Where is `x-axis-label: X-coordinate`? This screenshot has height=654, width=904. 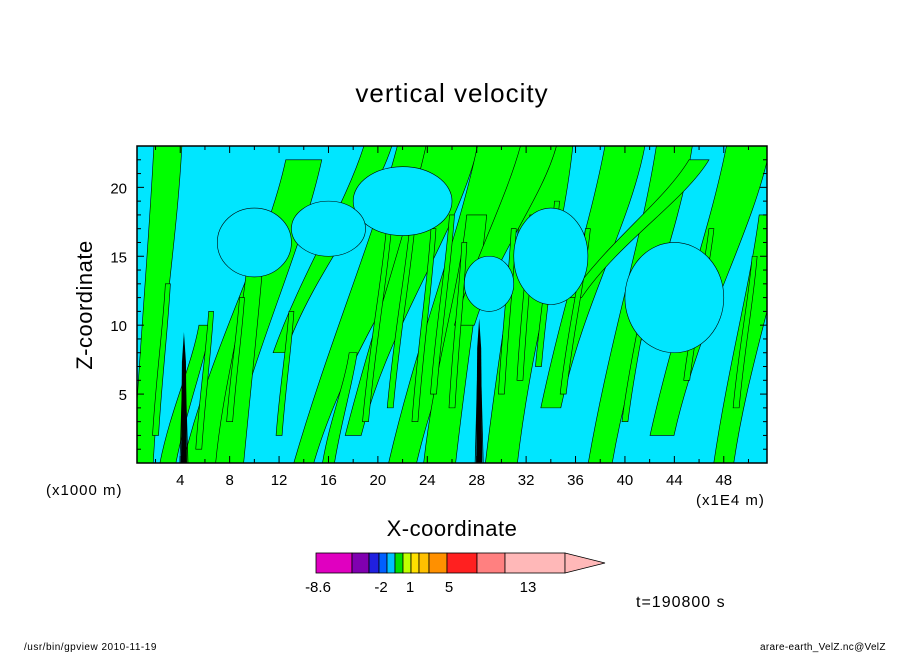
x-axis-label: X-coordinate is located at coordinates (452, 528).